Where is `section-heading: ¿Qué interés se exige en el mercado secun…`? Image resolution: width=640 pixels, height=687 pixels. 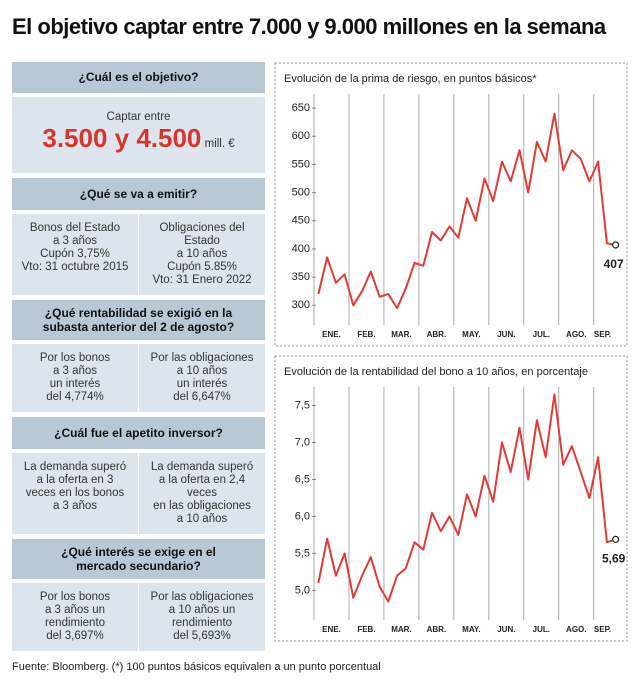
section-heading: ¿Qué interés se exige en el mercado secun… is located at coordinates (138, 559).